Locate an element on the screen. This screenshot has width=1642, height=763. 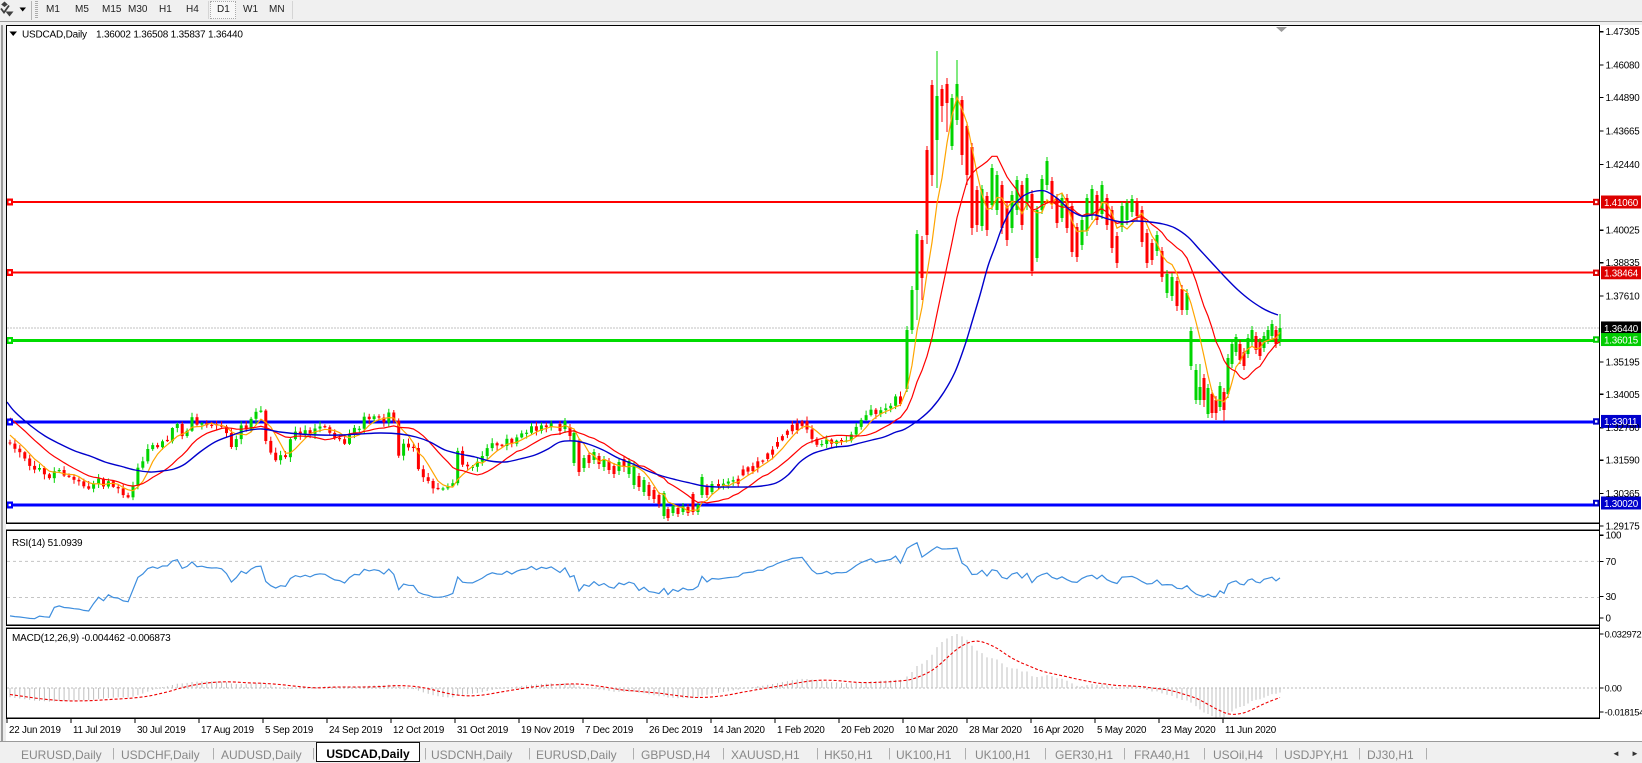
svg-text: 1.32780 is located at coordinates (1623, 428).